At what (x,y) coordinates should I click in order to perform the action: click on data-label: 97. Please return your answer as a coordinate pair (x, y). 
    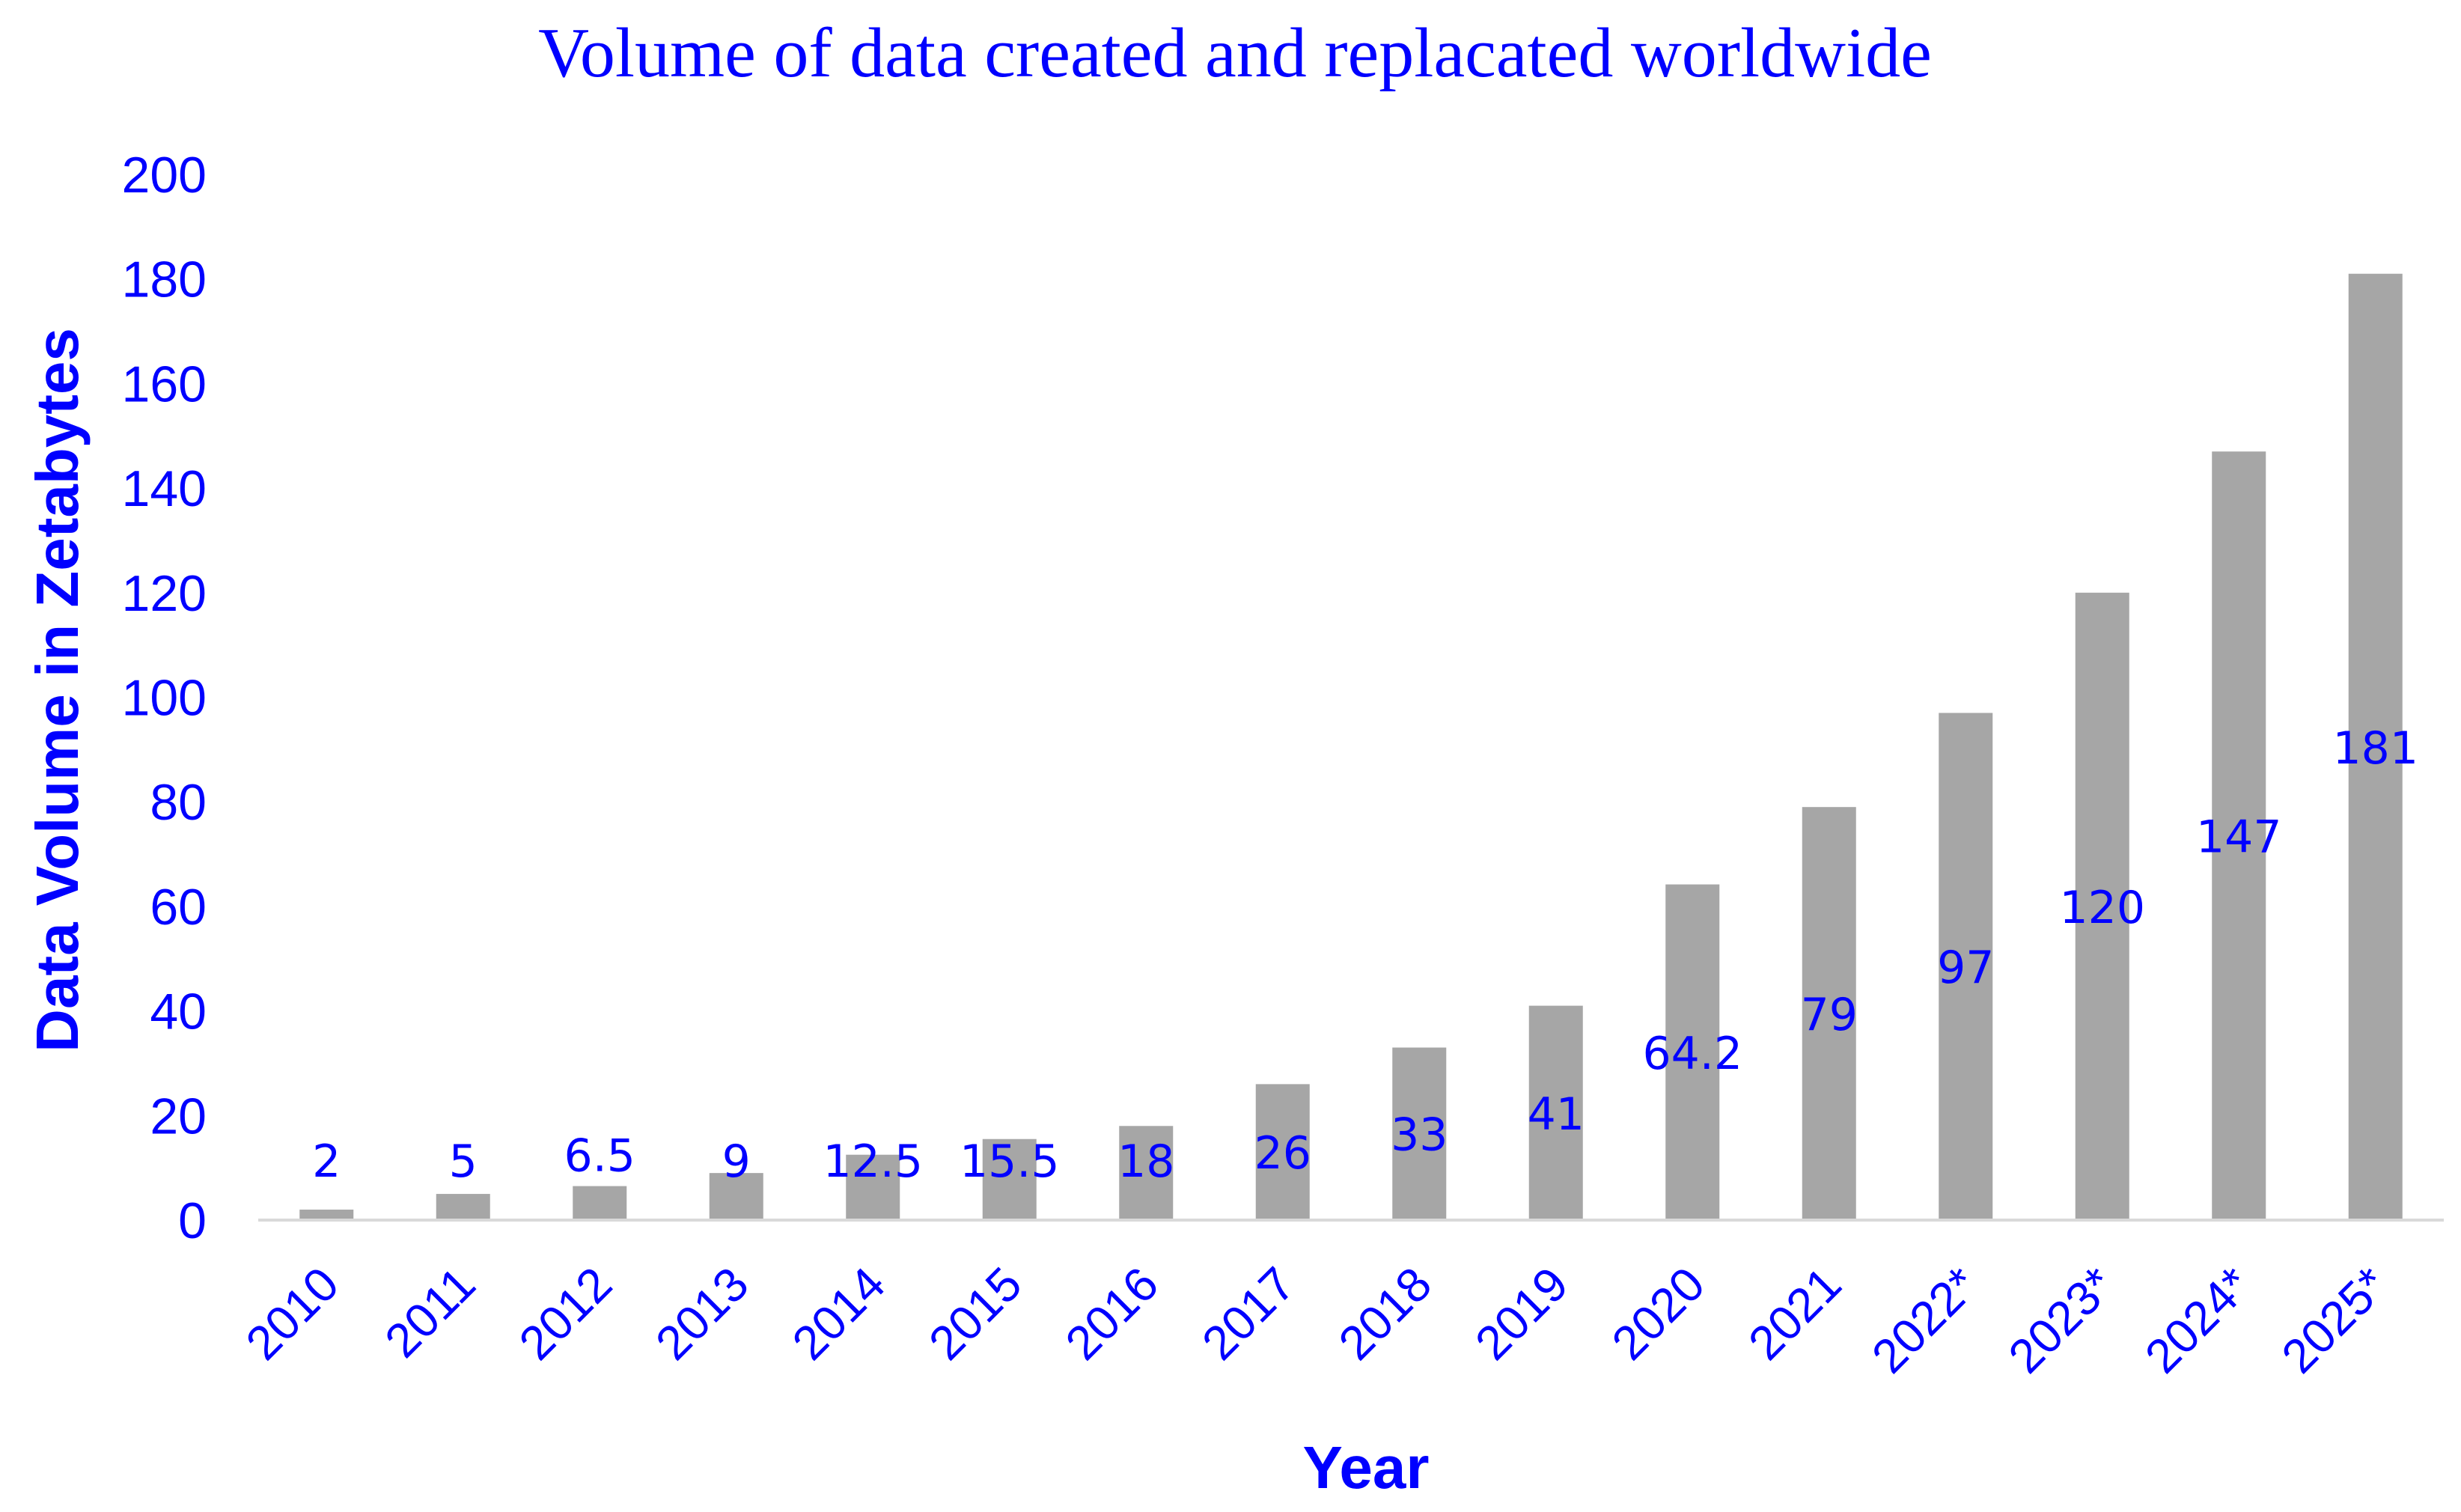
    Looking at the image, I should click on (1965, 968).